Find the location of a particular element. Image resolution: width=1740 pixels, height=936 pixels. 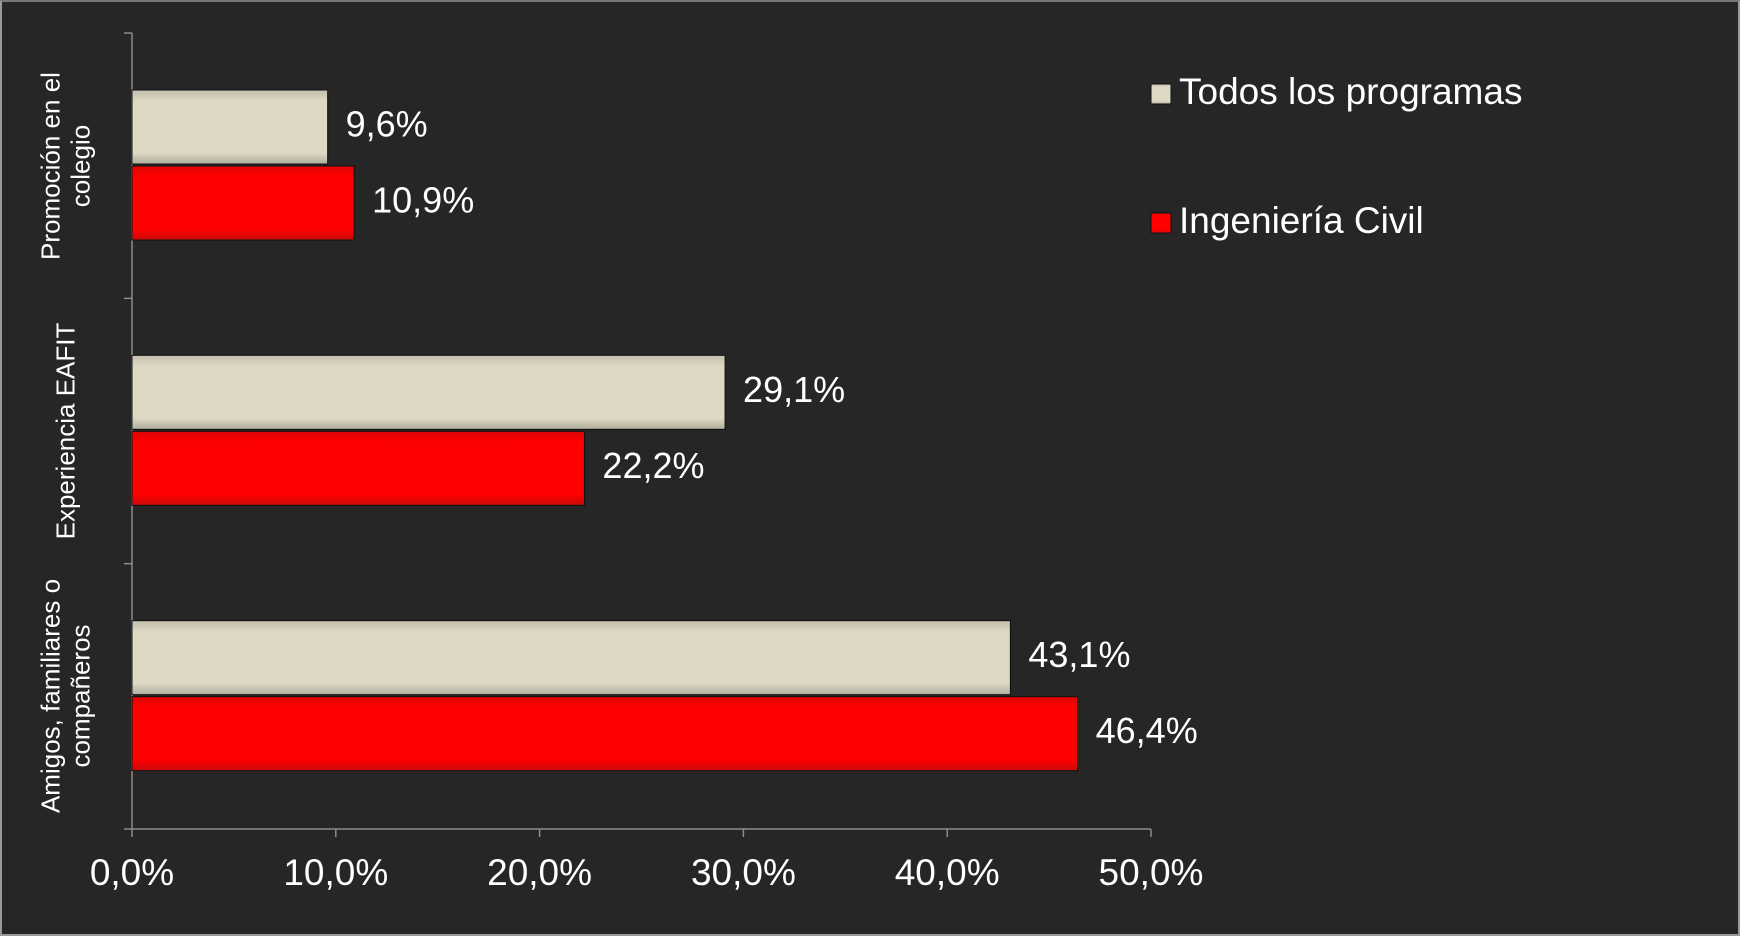

x-tick-label: 50,0% is located at coordinates (1151, 872).